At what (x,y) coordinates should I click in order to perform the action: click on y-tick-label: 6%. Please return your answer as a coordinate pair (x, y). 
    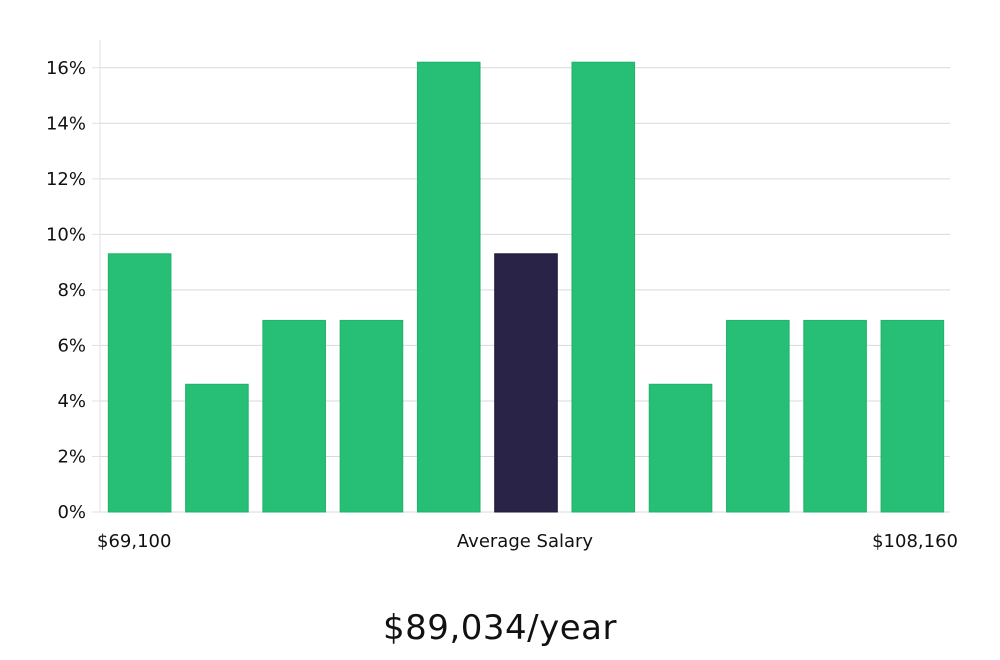
    Looking at the image, I should click on (71, 345).